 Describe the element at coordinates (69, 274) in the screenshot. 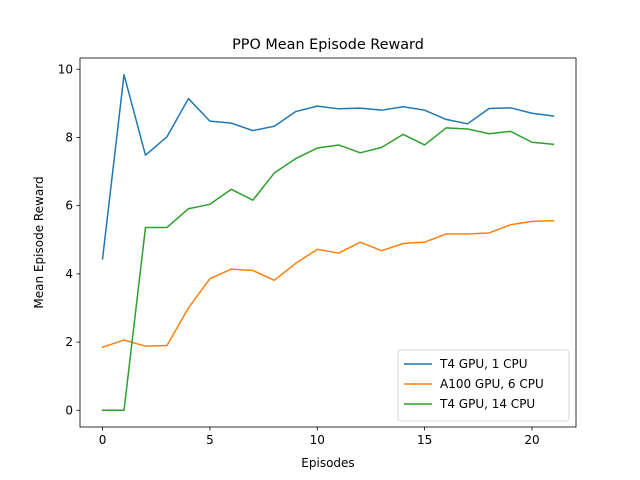

I see `y-tick-label: 4` at that location.